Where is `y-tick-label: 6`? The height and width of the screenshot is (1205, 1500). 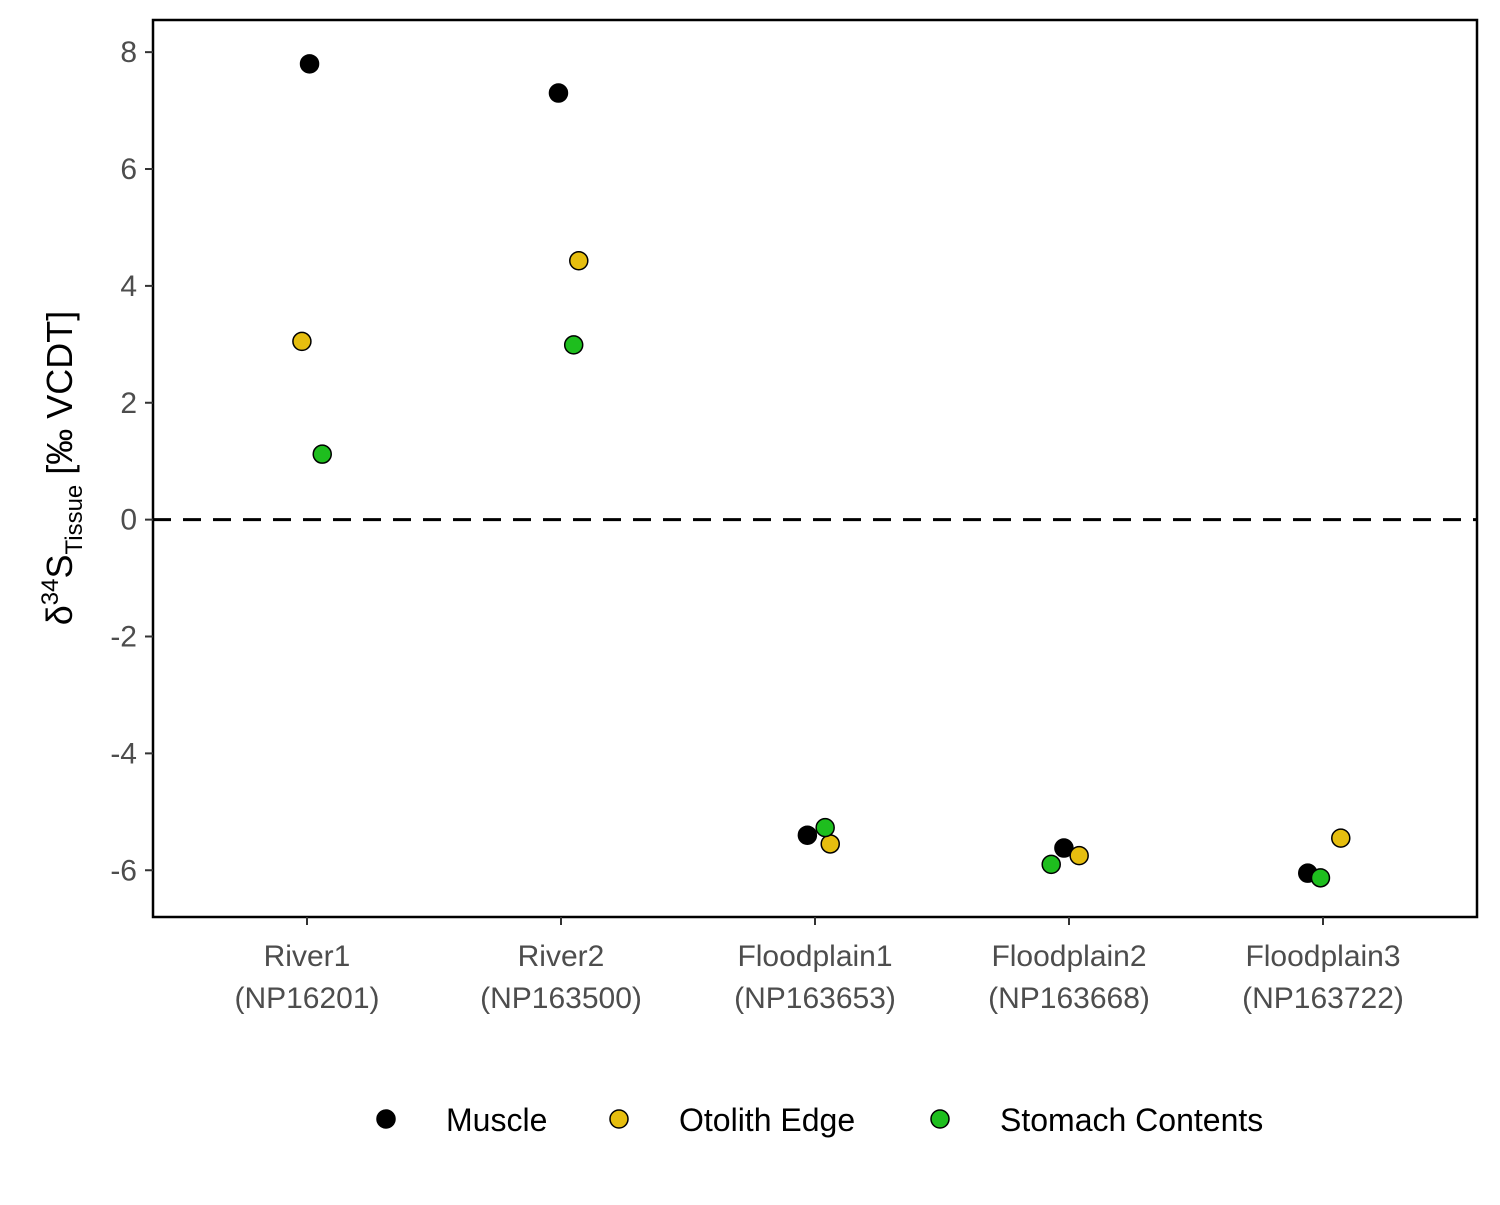 y-tick-label: 6 is located at coordinates (128, 169).